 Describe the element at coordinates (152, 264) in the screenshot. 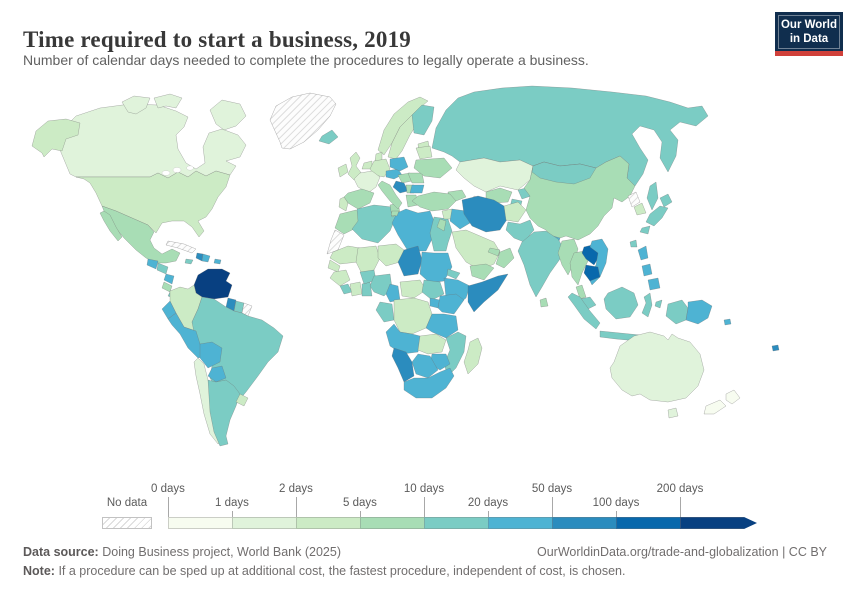

I see `country-guatemala` at that location.